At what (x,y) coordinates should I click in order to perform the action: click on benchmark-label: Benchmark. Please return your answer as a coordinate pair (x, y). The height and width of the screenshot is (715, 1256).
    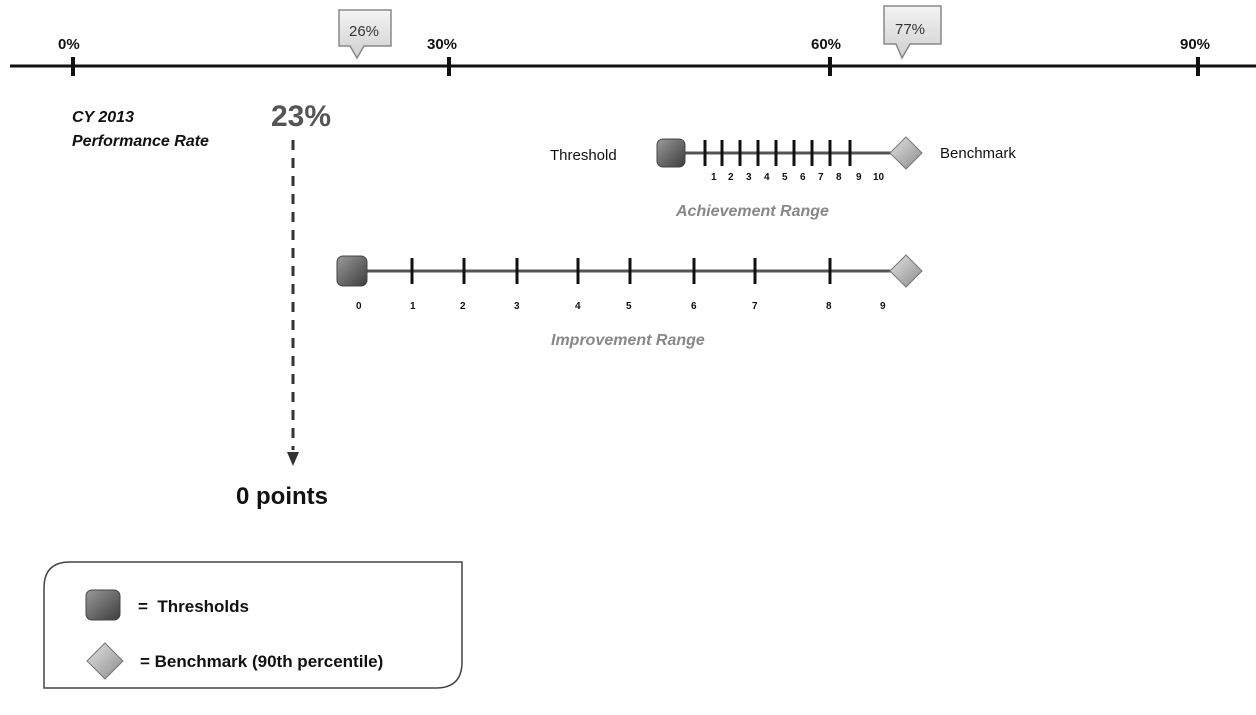
    Looking at the image, I should click on (978, 153).